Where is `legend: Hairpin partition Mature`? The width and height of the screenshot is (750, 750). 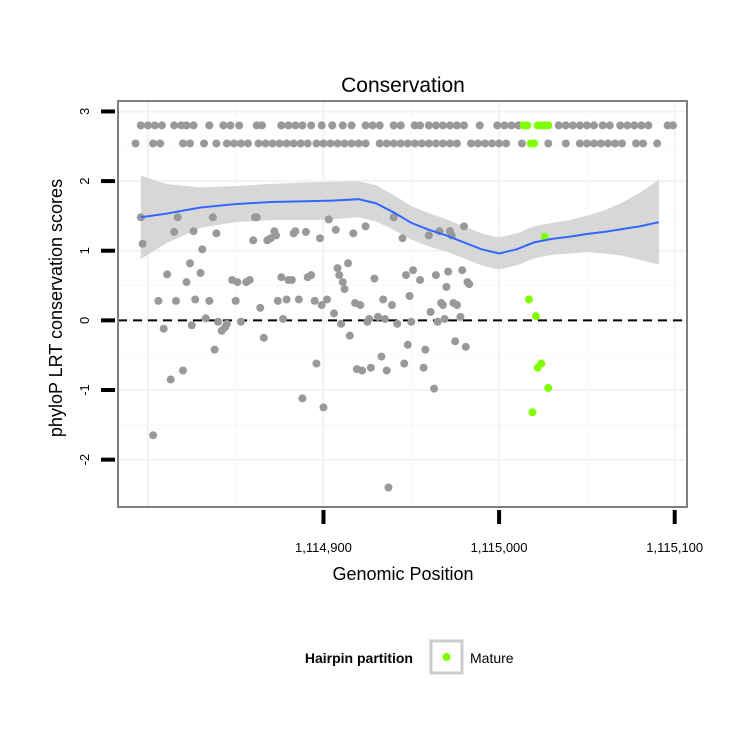
legend: Hairpin partition Mature is located at coordinates (409, 657).